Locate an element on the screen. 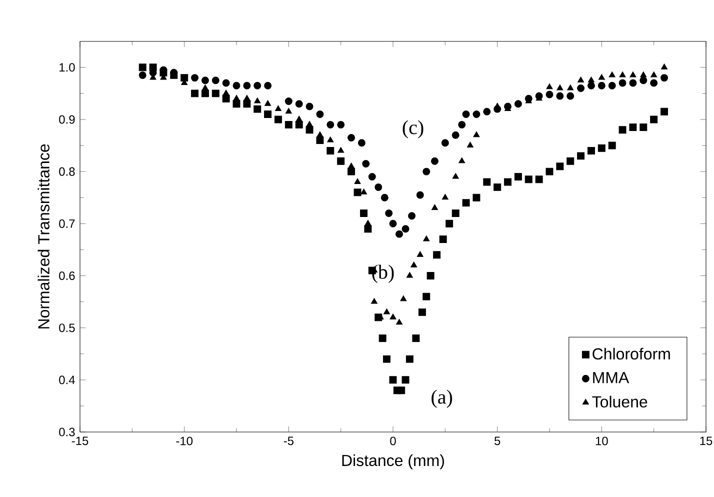 The image size is (714, 497). x-tick-label: 0 is located at coordinates (393, 441).